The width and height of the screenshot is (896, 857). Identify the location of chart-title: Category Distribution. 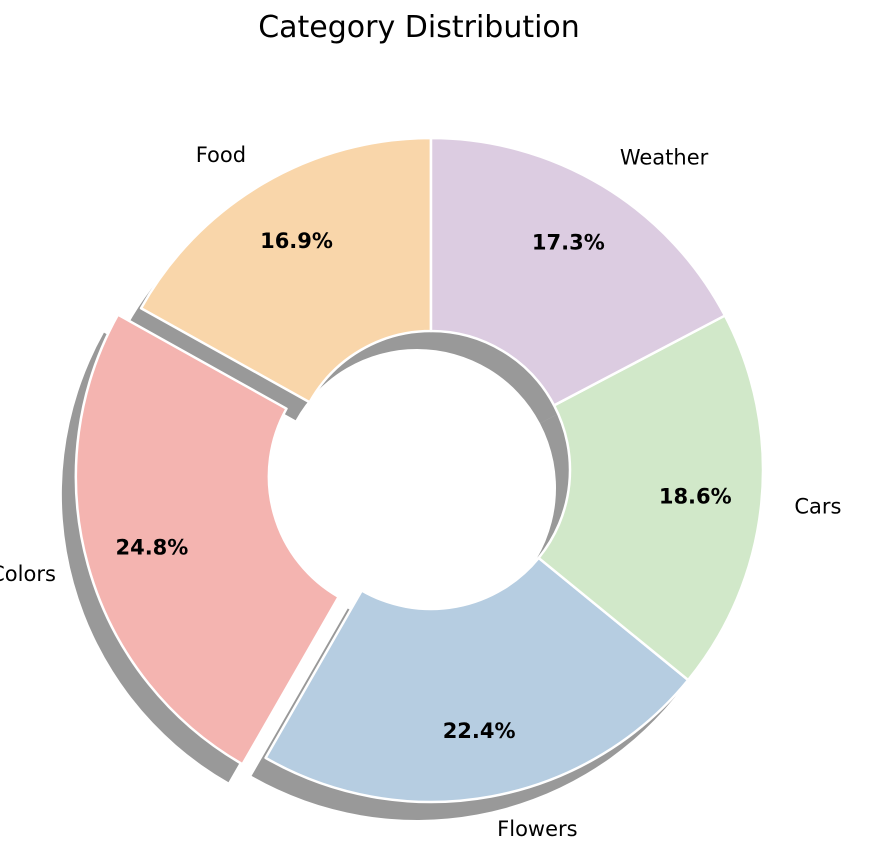
(419, 27).